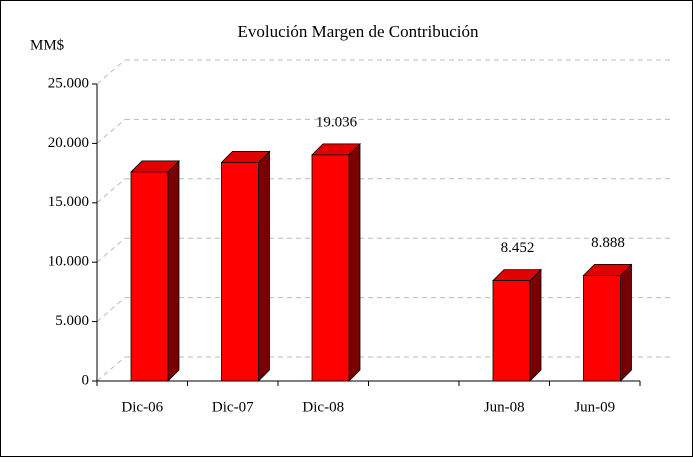  What do you see at coordinates (594, 407) in the screenshot?
I see `x-tick-label: Jun-09` at bounding box center [594, 407].